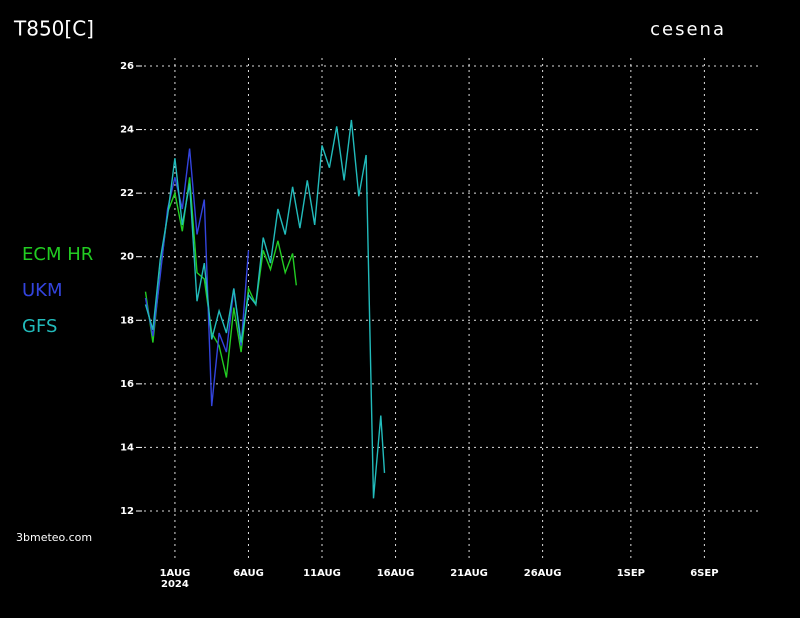 Image resolution: width=800 pixels, height=618 pixels. What do you see at coordinates (688, 29) in the screenshot?
I see `location: cesena` at bounding box center [688, 29].